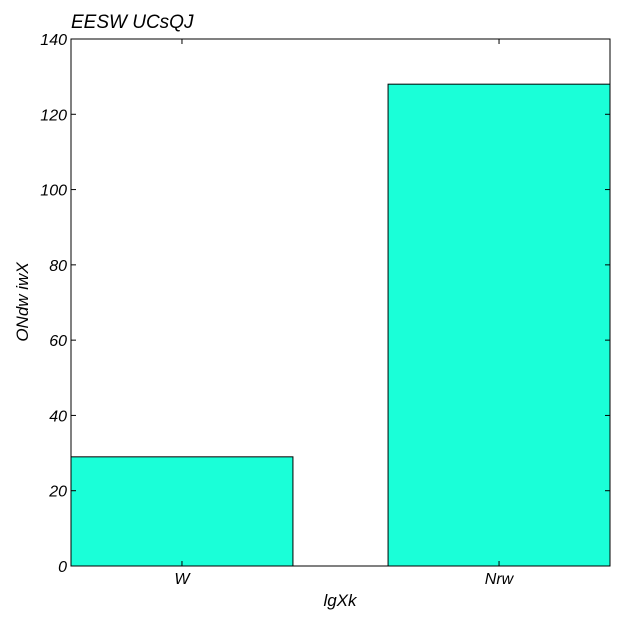 The image size is (624, 624). What do you see at coordinates (500, 579) in the screenshot?
I see `x-tick-label: Nrw` at bounding box center [500, 579].